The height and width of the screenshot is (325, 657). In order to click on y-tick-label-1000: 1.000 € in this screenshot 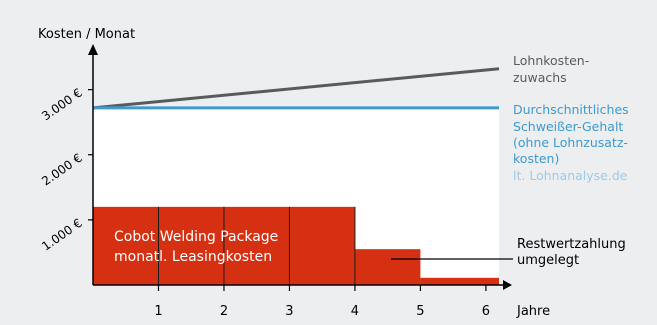, I will do `click(62, 235)`.